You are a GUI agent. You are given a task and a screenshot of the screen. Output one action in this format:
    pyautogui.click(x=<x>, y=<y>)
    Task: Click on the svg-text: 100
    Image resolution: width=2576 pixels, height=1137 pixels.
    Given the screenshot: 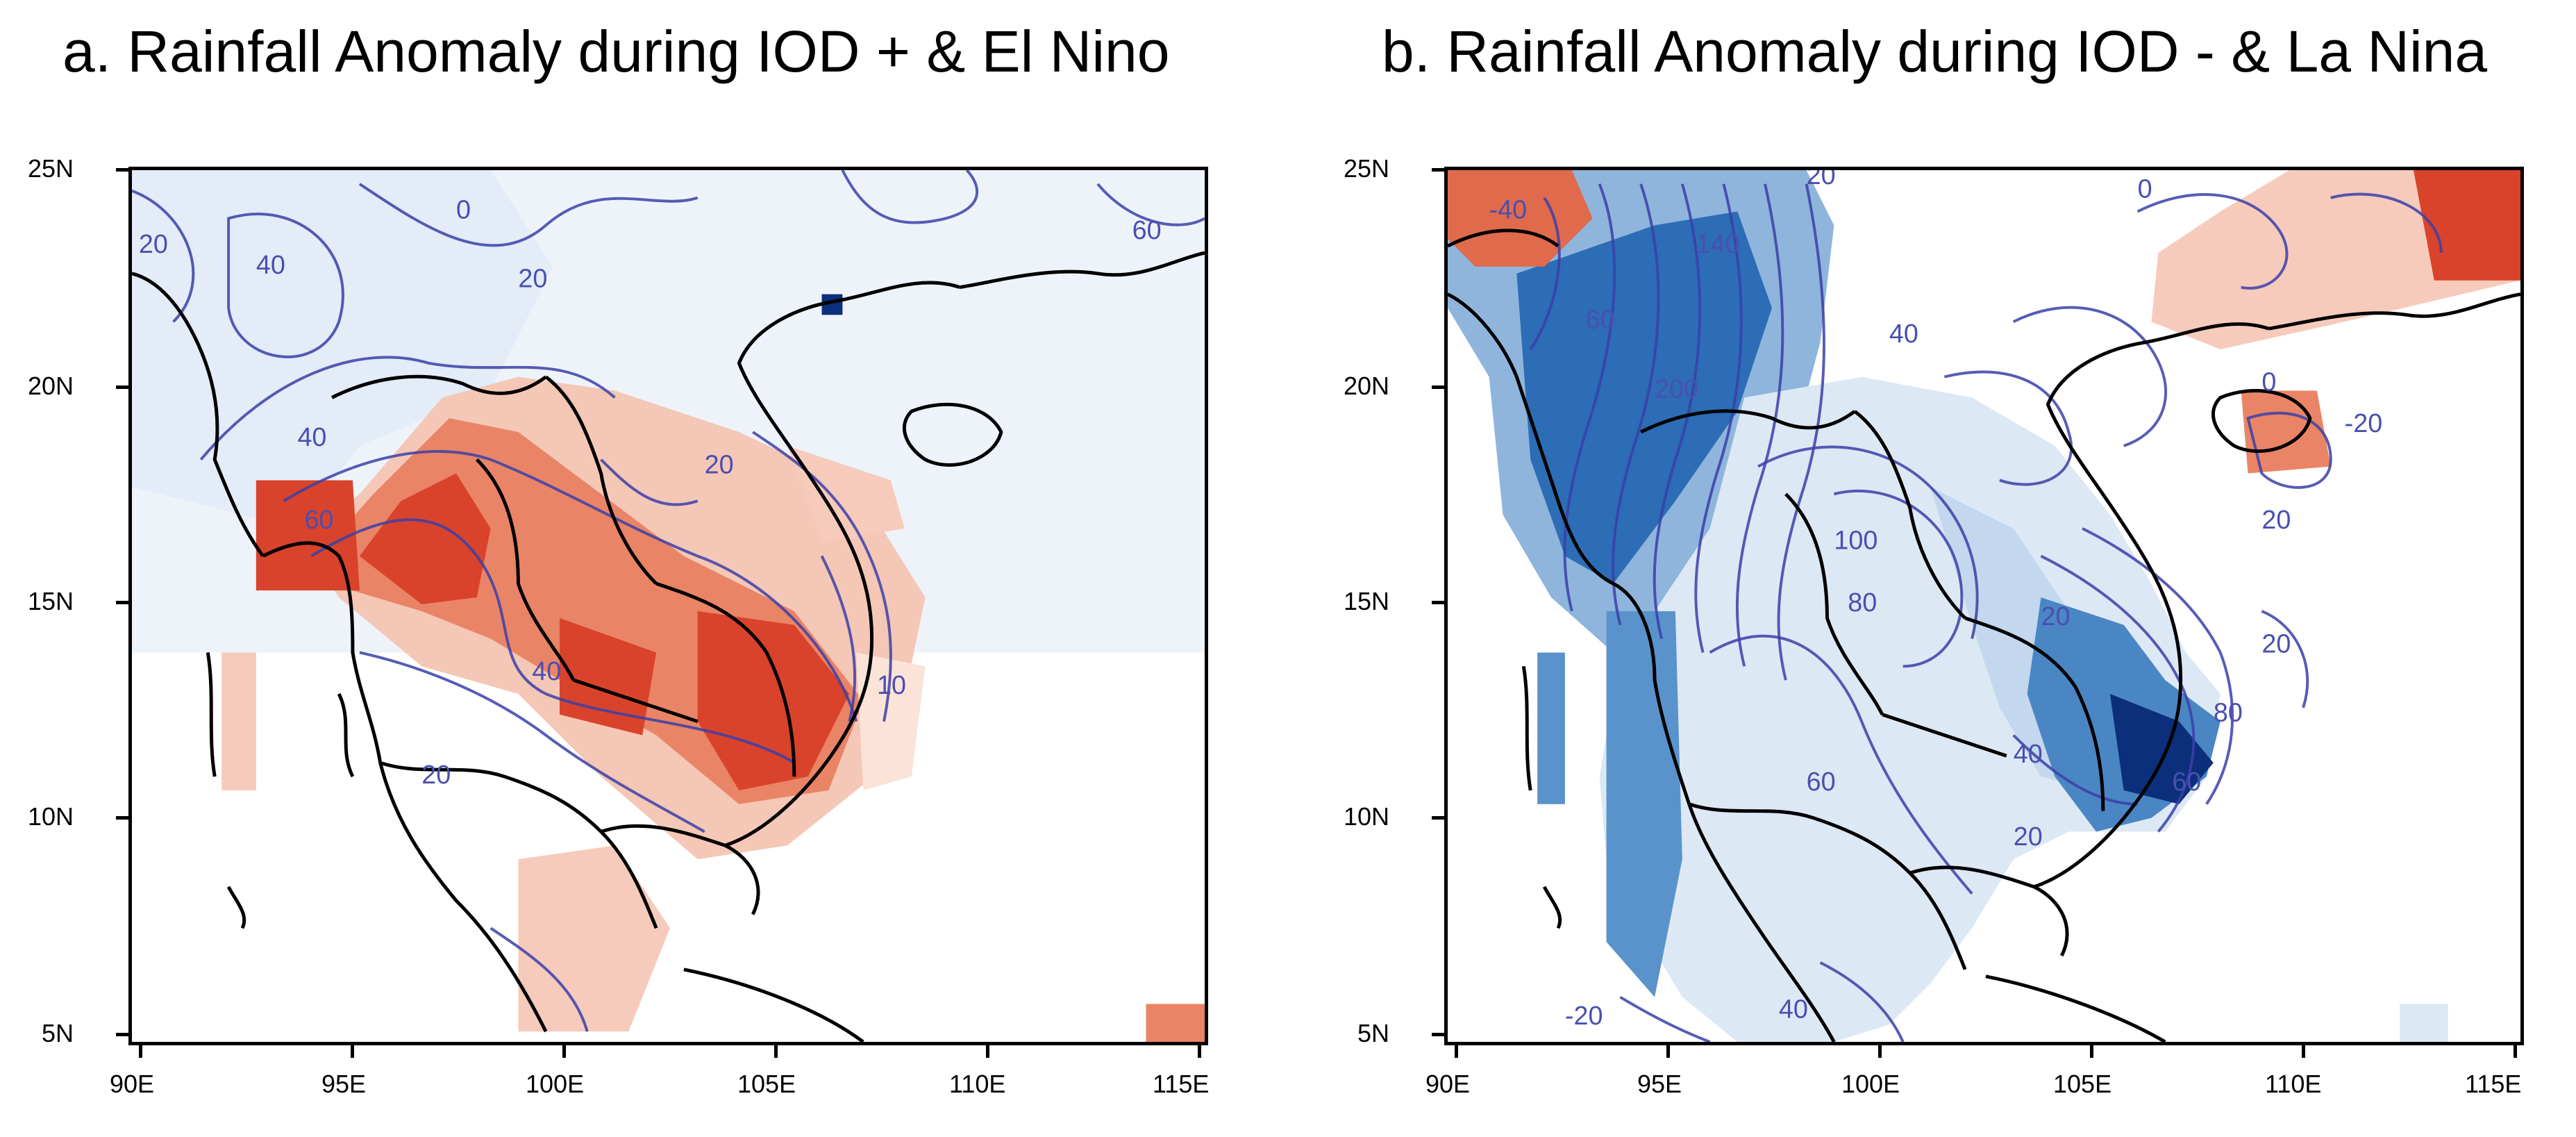 What is the action you would take?
    pyautogui.click(x=1855, y=540)
    